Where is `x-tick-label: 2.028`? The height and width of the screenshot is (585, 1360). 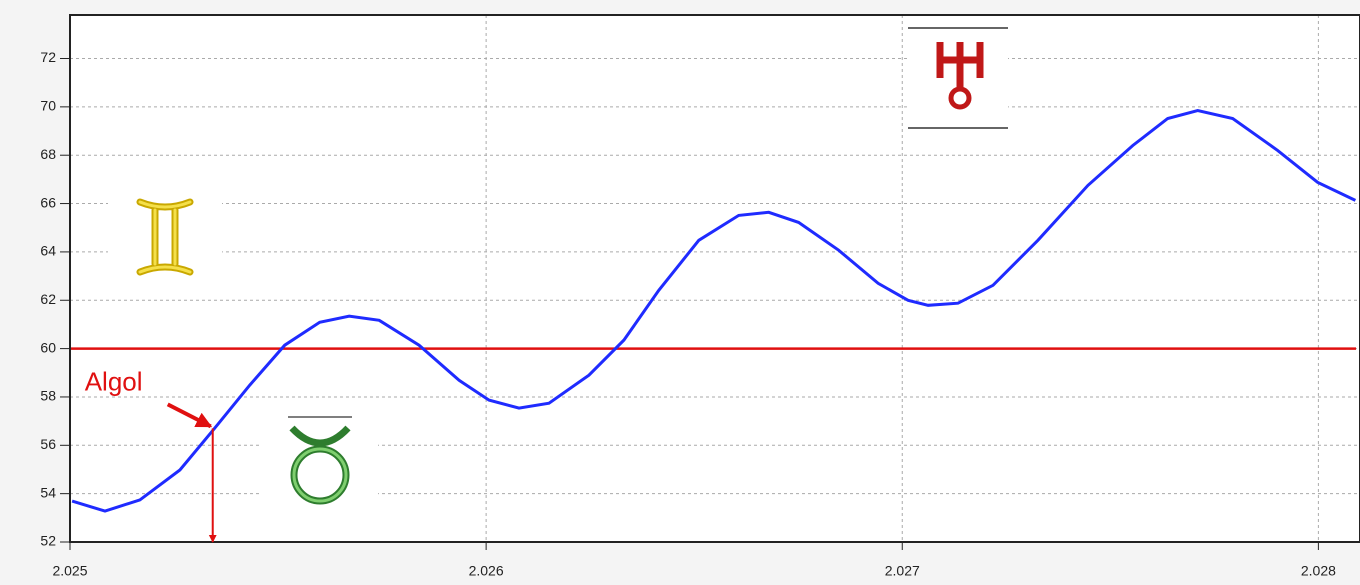
x-tick-label: 2.028 is located at coordinates (1318, 571).